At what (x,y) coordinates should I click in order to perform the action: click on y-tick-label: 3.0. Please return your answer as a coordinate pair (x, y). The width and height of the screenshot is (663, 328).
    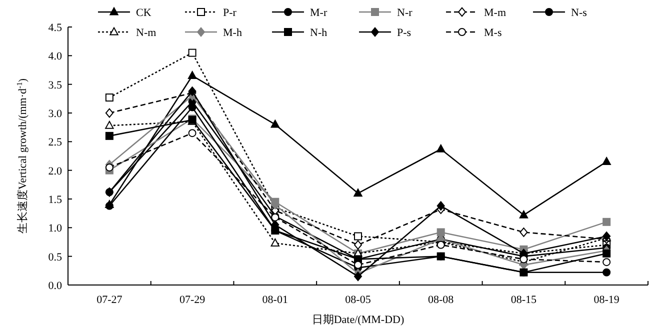
    Looking at the image, I should click on (55, 114).